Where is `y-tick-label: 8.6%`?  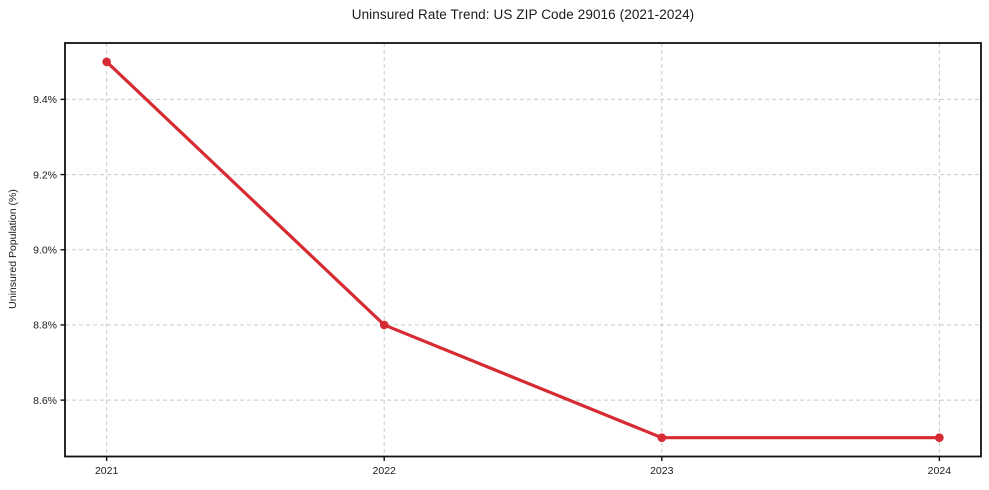
y-tick-label: 8.6% is located at coordinates (45, 401).